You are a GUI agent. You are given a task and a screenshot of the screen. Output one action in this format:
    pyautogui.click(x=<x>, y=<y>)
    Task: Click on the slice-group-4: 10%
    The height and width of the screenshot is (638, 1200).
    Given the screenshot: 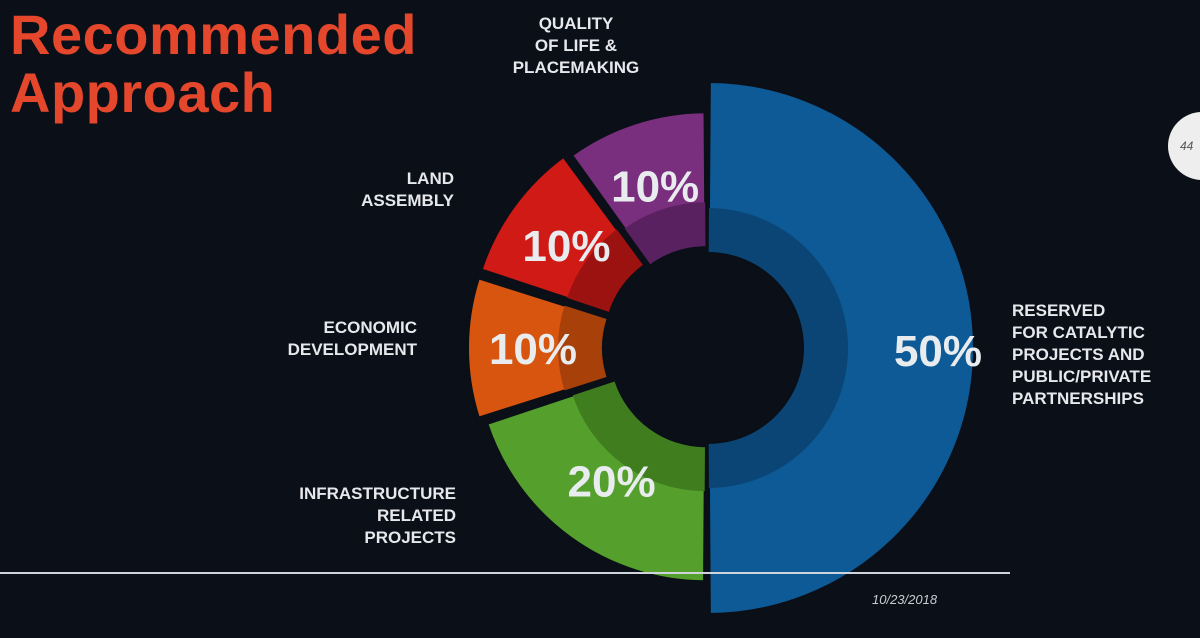 What is the action you would take?
    pyautogui.click(x=638, y=188)
    